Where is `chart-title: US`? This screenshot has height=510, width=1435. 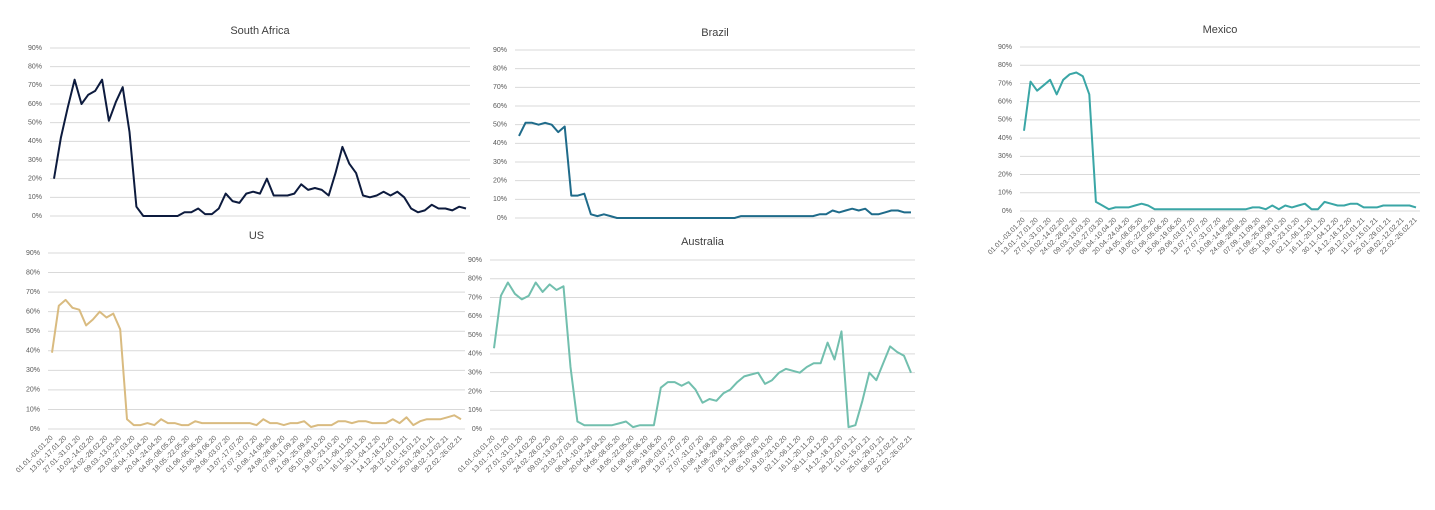 chart-title: US is located at coordinates (256, 236).